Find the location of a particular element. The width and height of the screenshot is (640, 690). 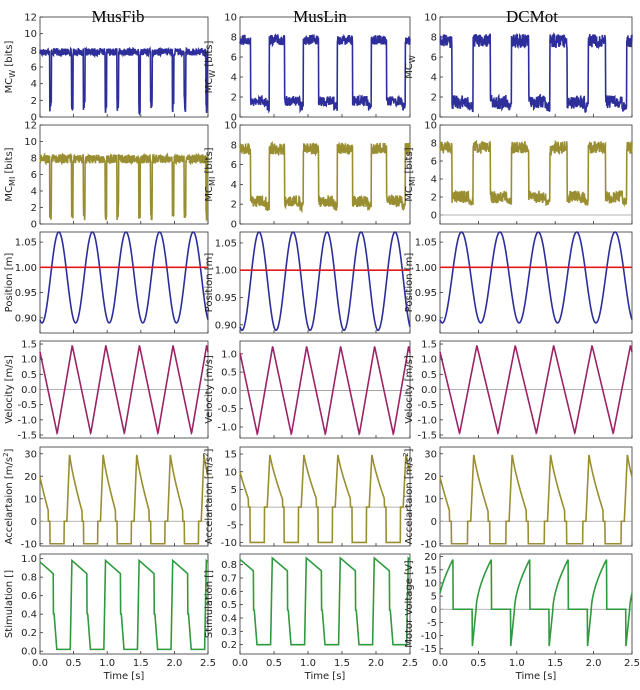

y-tick-label: 2 is located at coordinates (434, 98).